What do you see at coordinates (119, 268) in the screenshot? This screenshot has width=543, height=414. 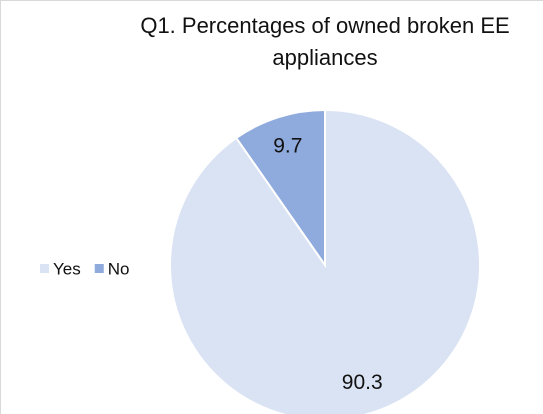 I see `legend-label: No` at bounding box center [119, 268].